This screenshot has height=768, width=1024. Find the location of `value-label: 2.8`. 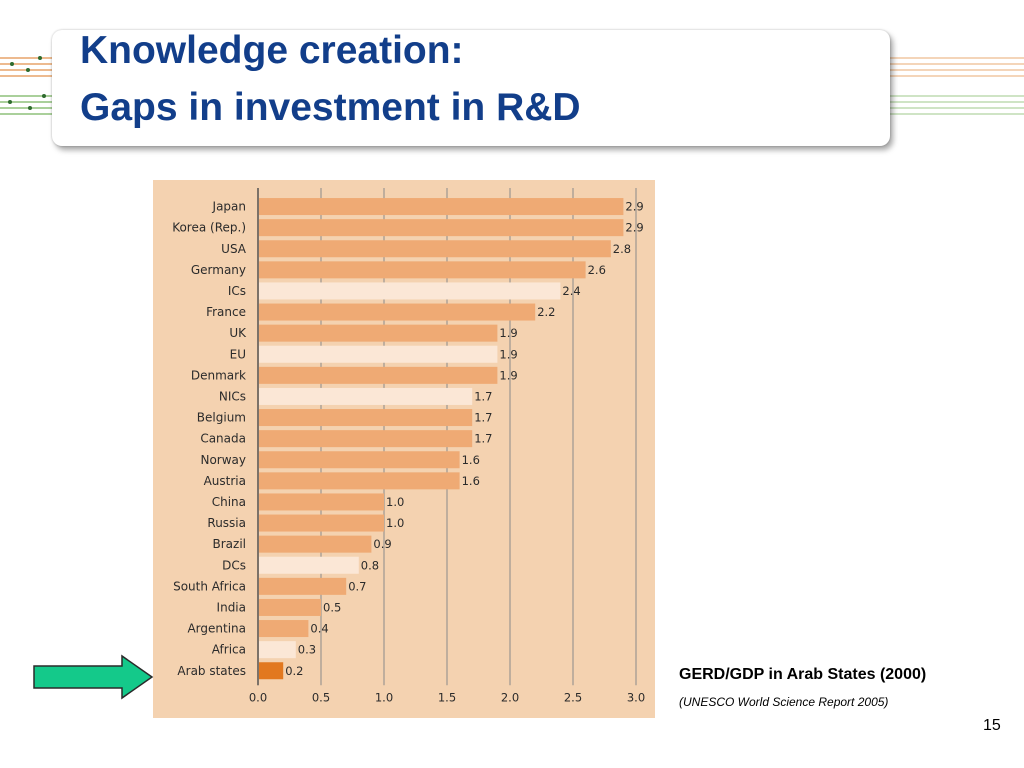

value-label: 2.8 is located at coordinates (622, 249).